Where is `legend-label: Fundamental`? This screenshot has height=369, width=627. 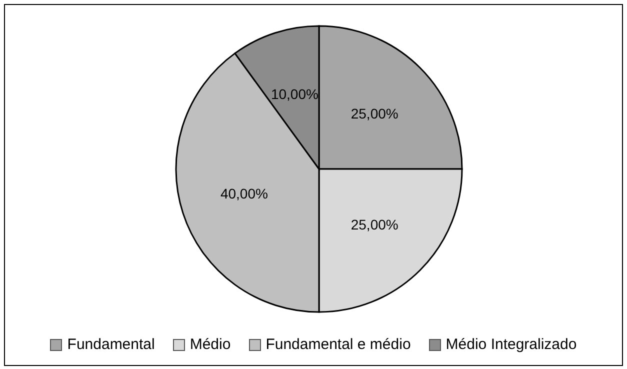
legend-label: Fundamental is located at coordinates (111, 344).